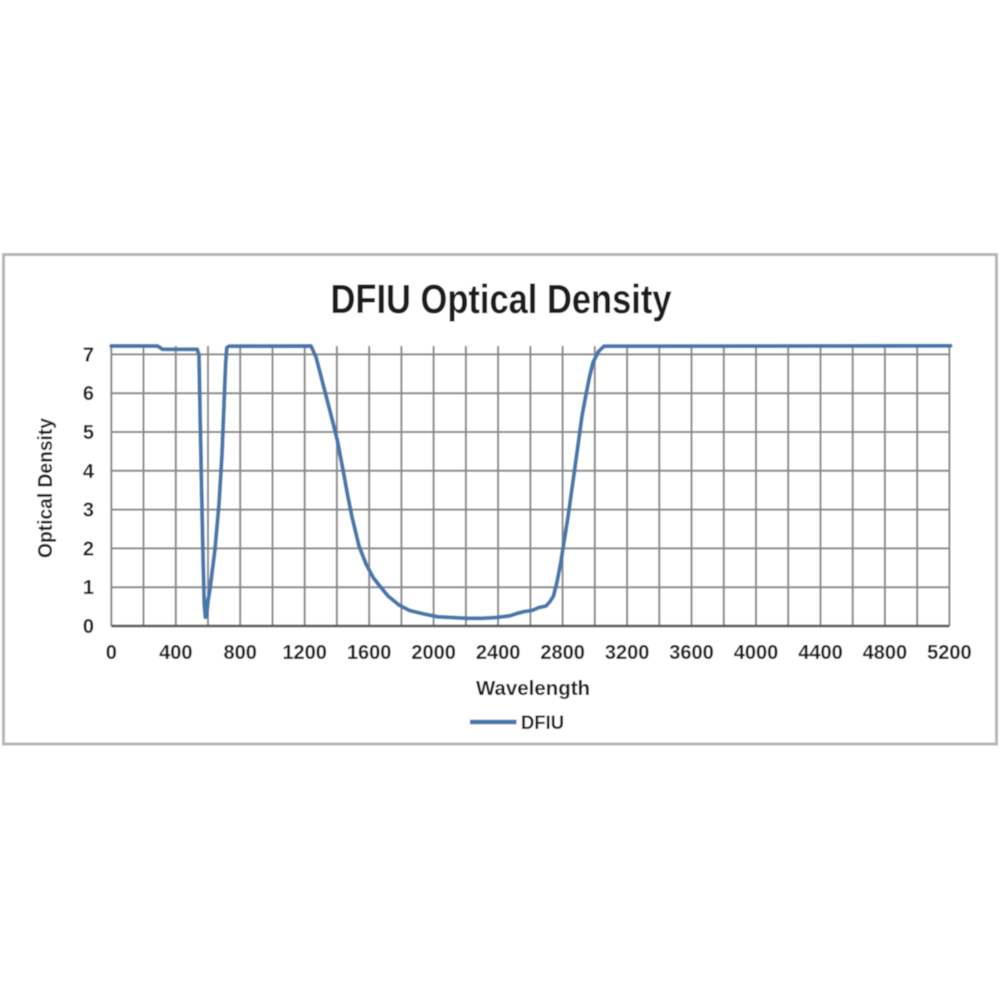  Describe the element at coordinates (88, 549) in the screenshot. I see `svg-text: 2` at that location.